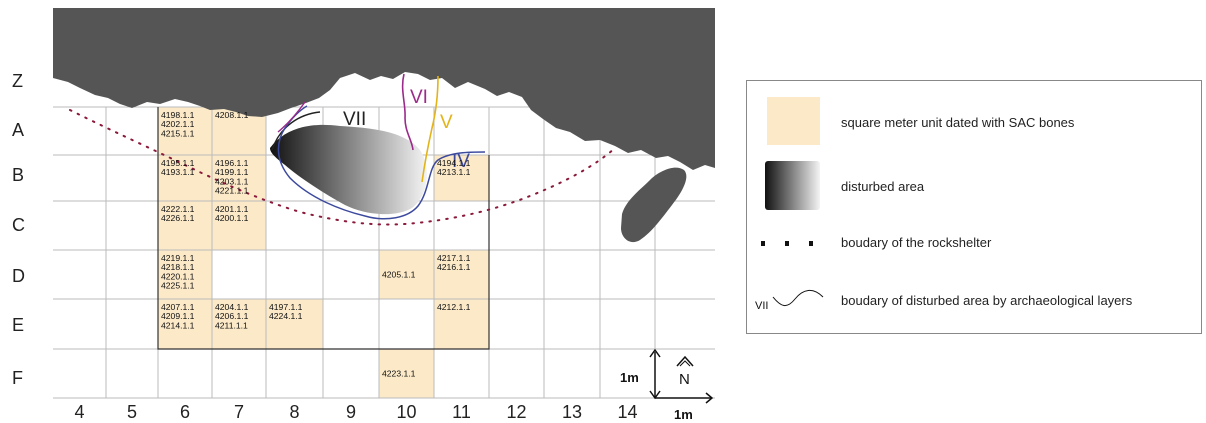 The width and height of the screenshot is (1206, 423). Describe the element at coordinates (446, 122) in the screenshot. I see `layer-label-v: V` at that location.